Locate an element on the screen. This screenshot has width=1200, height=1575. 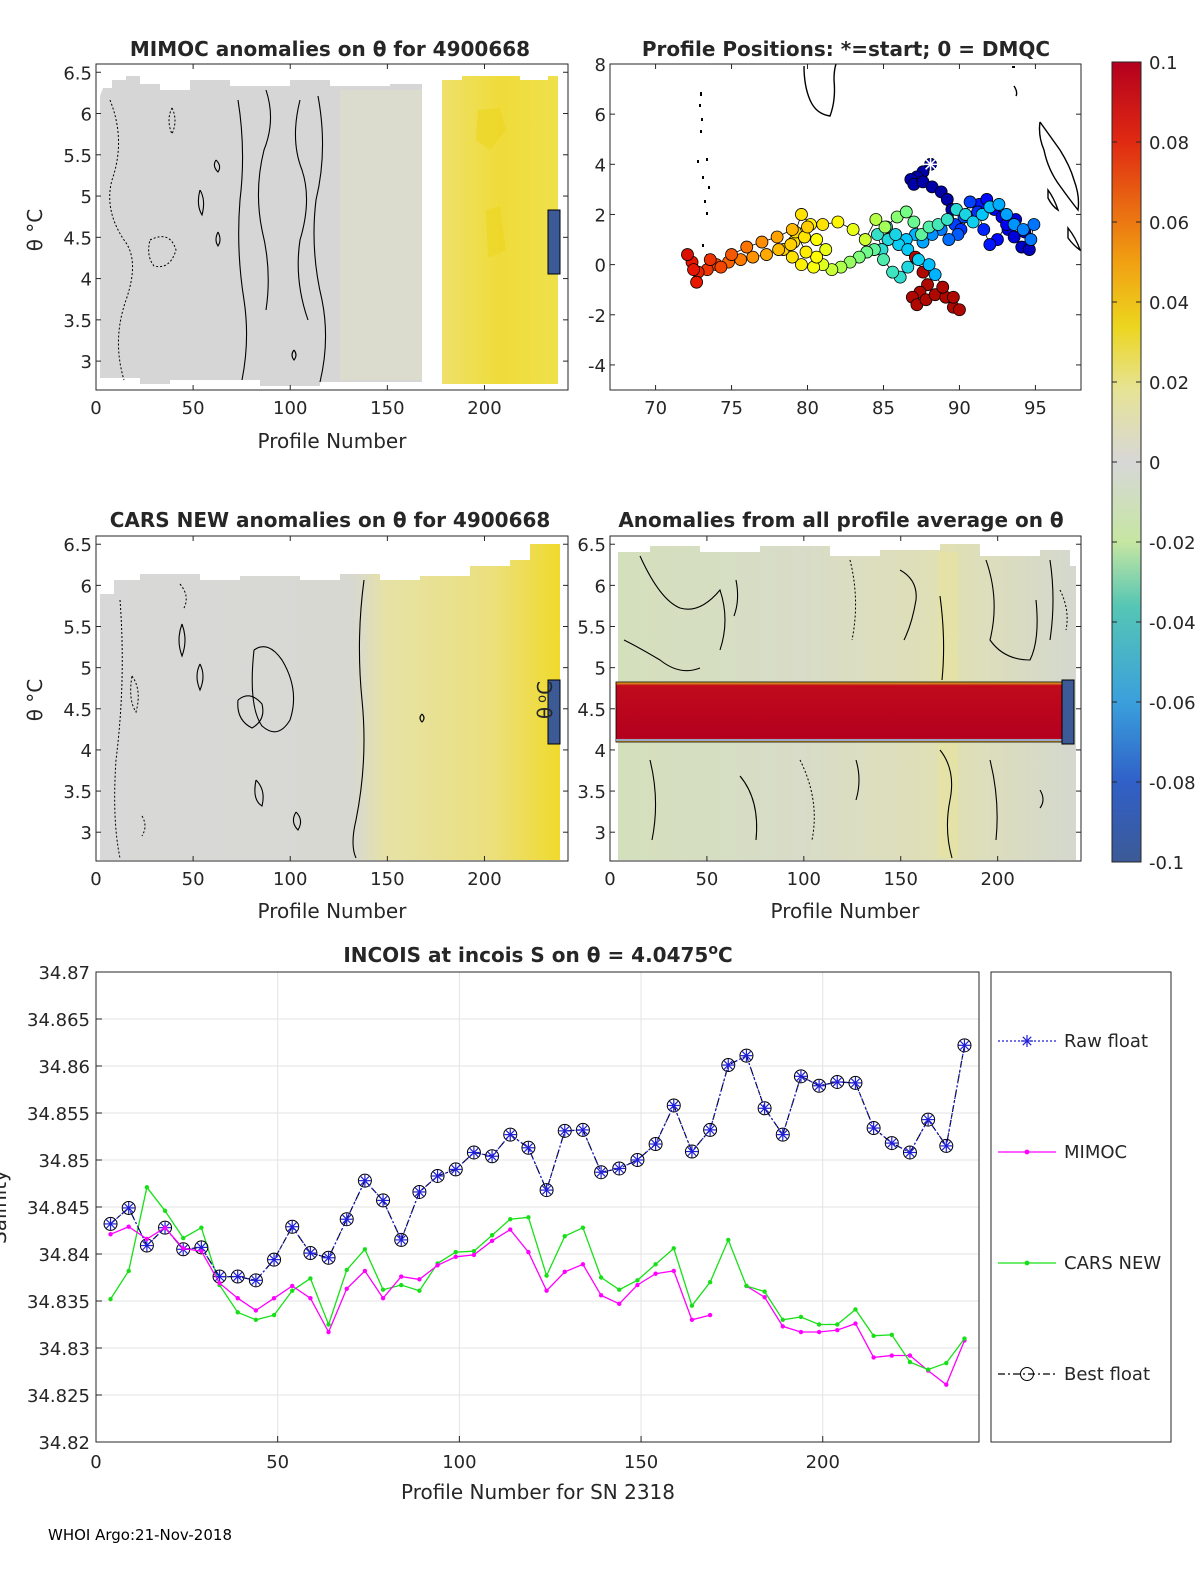
avg-y-ticks: 6.5 6 5.5 5 4.5 4 3.5 3 is located at coordinates (829, 689).